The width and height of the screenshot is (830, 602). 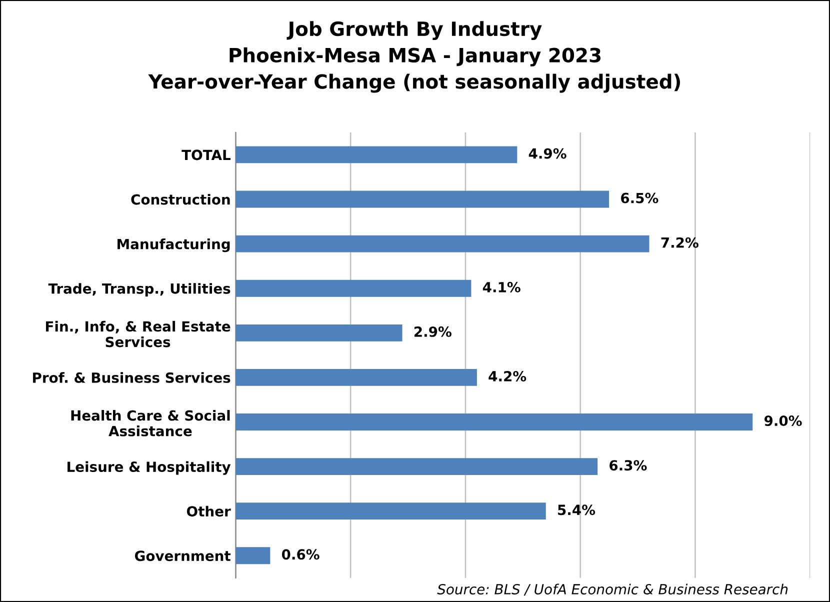 What do you see at coordinates (182, 556) in the screenshot?
I see `y-tick-label: Government` at bounding box center [182, 556].